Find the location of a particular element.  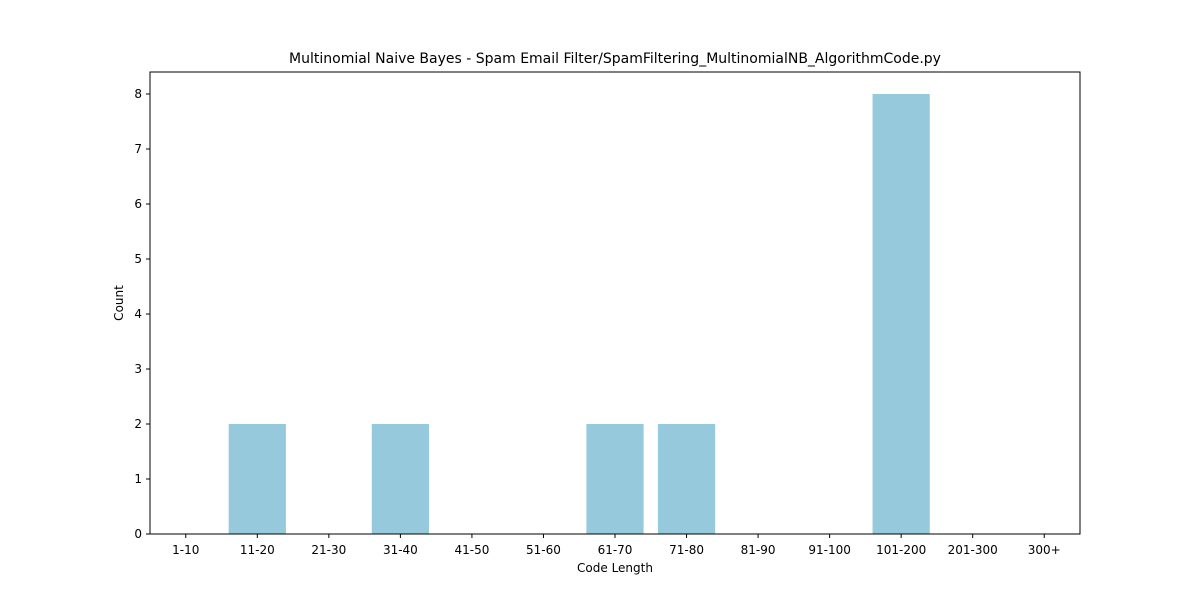

x-tick-label: 1-10 is located at coordinates (185, 550).